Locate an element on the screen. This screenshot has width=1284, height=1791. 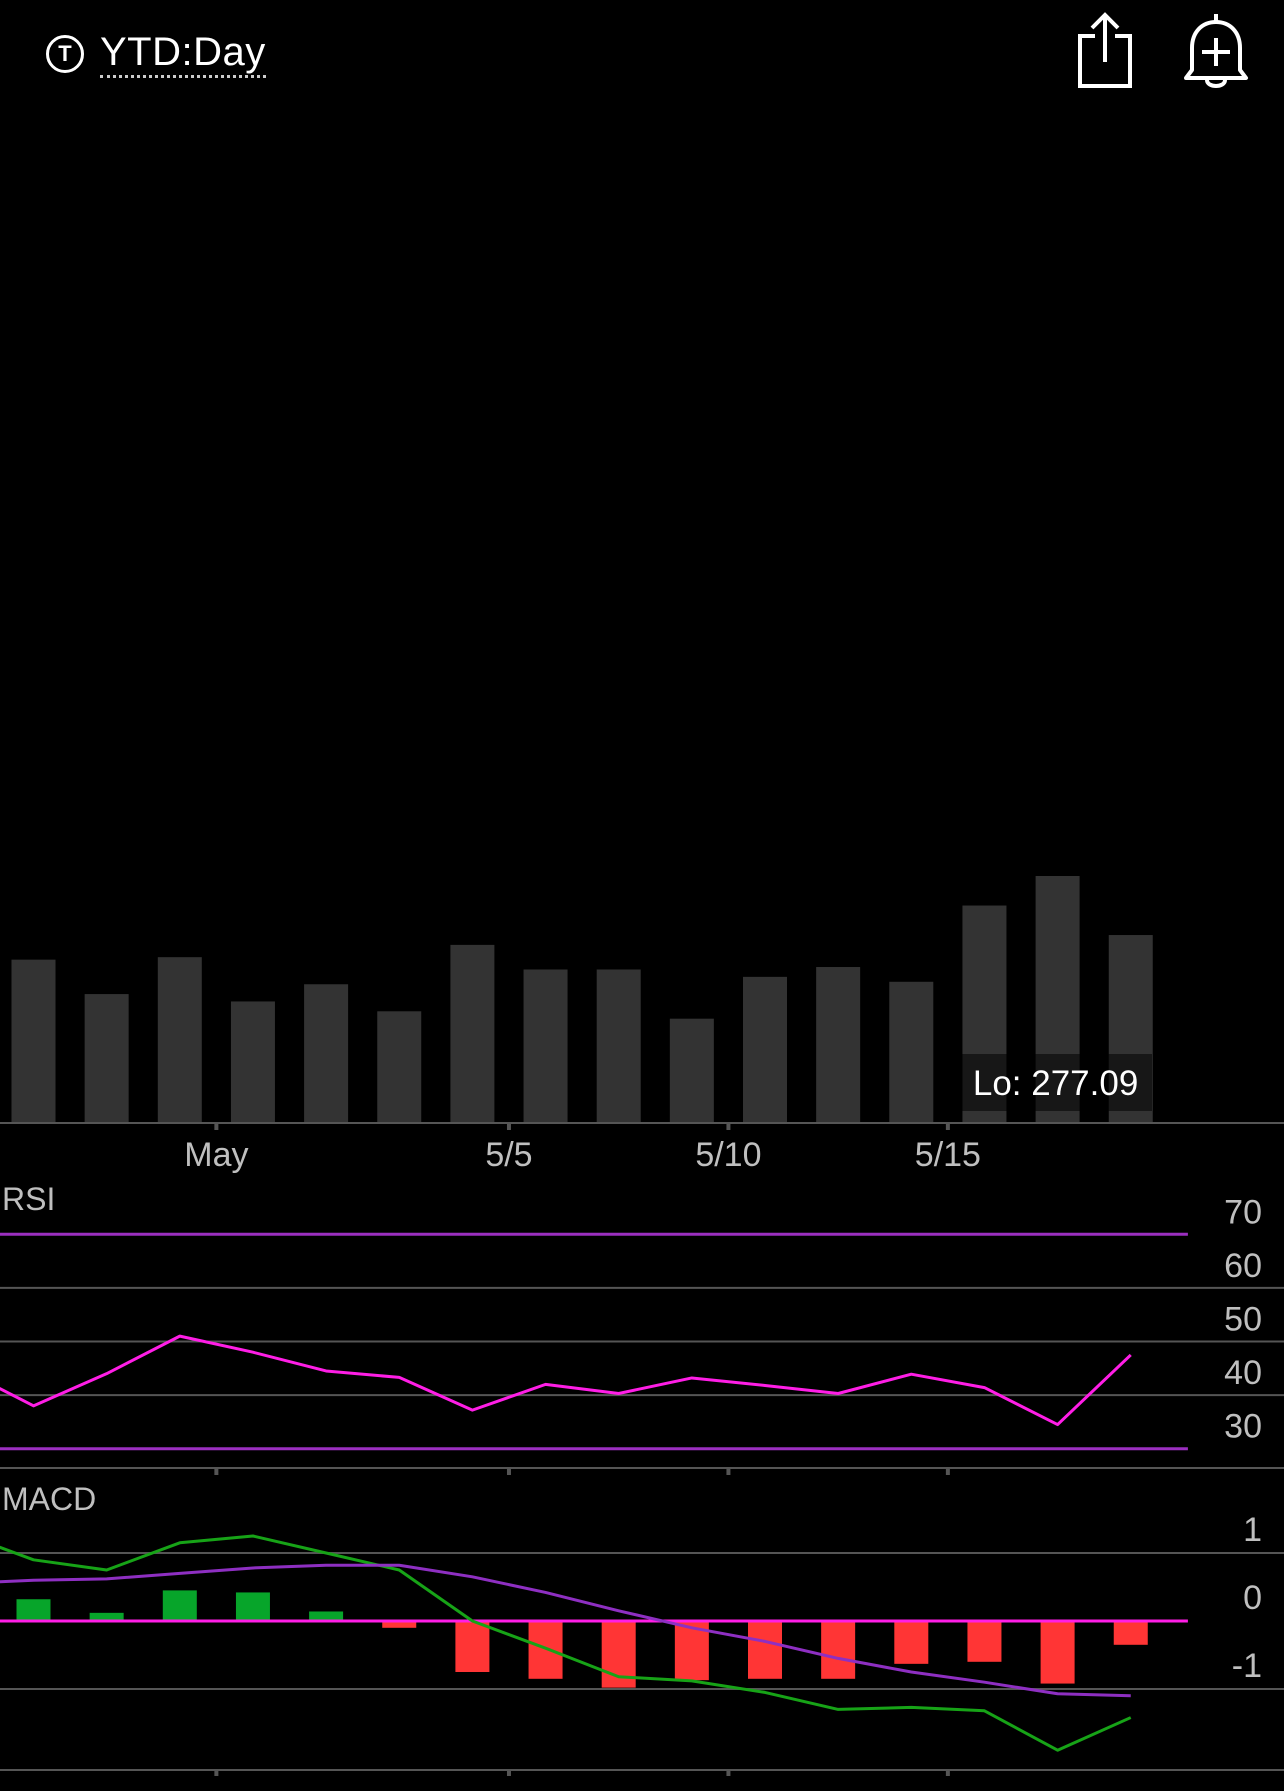
low-price-label: Lo: 277.09 is located at coordinates (1055, 1083).